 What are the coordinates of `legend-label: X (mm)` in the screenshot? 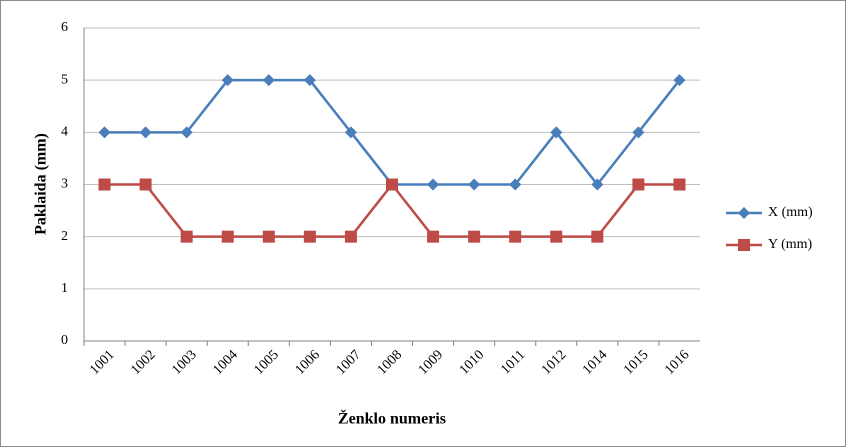 It's located at (790, 212).